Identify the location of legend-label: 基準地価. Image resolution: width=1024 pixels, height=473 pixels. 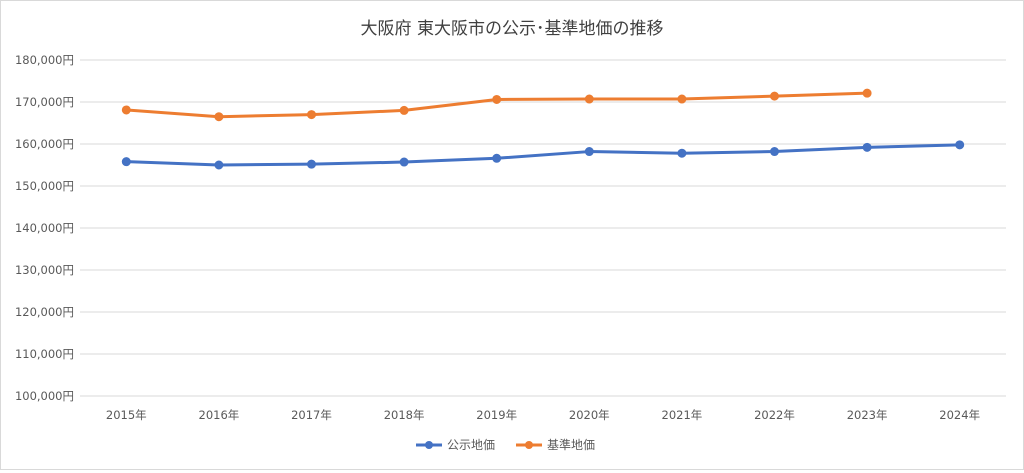
(571, 444).